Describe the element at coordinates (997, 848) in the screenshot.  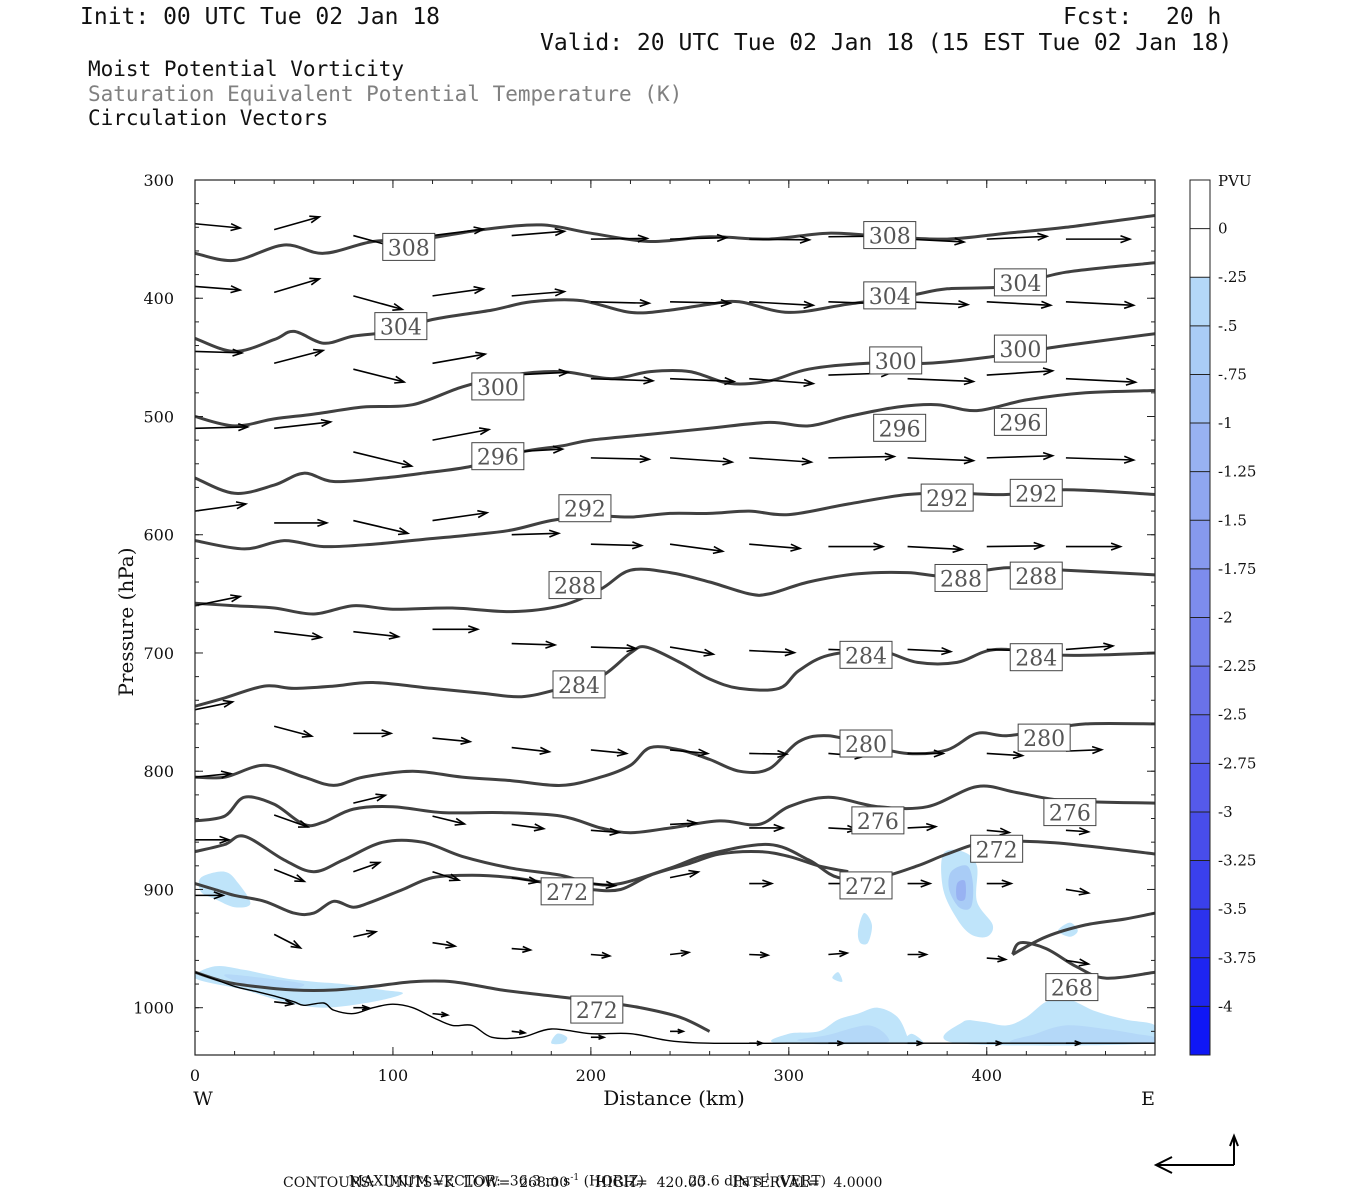
I see `contour-label-26: 272` at that location.